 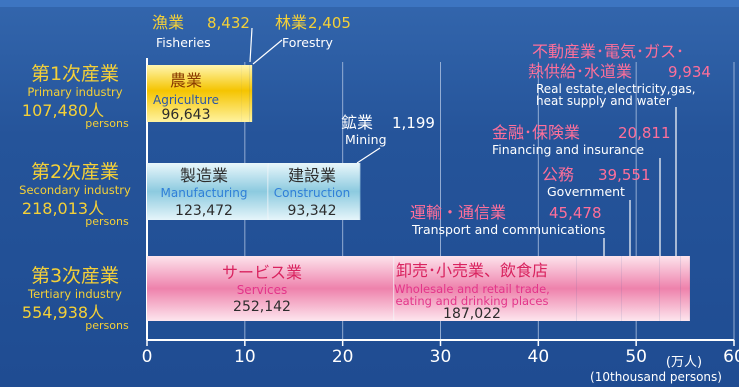 I want to click on segment-value-label: 187,022, so click(x=472, y=314).